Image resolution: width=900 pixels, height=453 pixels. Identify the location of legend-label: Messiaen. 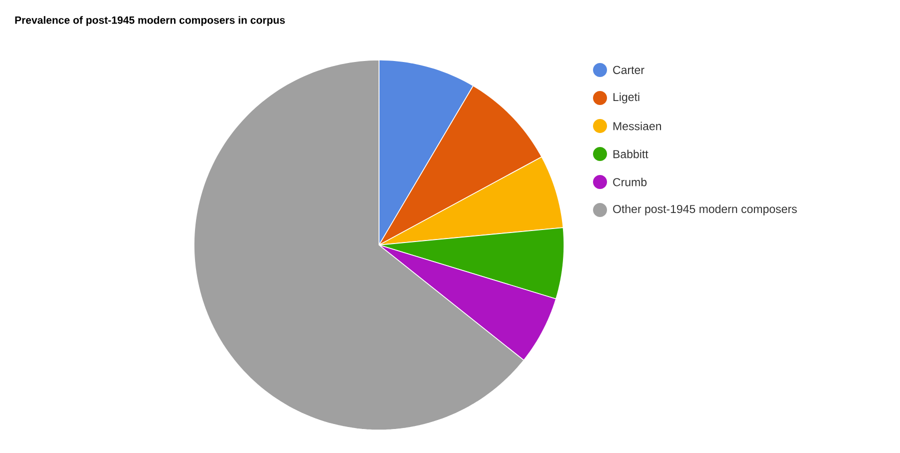
(637, 126).